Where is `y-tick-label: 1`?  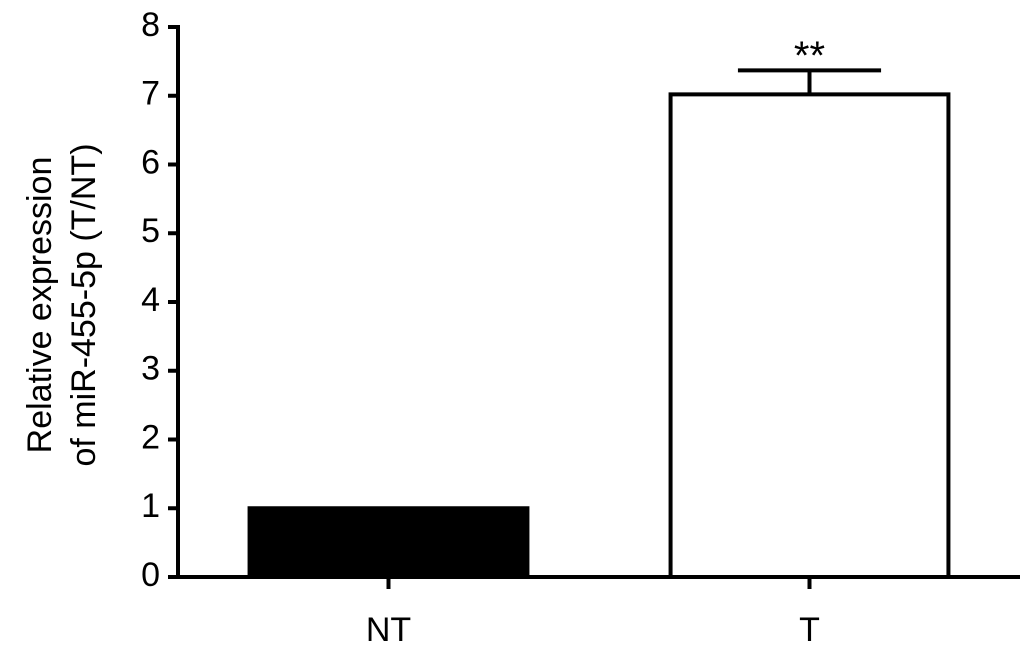 y-tick-label: 1 is located at coordinates (150, 506).